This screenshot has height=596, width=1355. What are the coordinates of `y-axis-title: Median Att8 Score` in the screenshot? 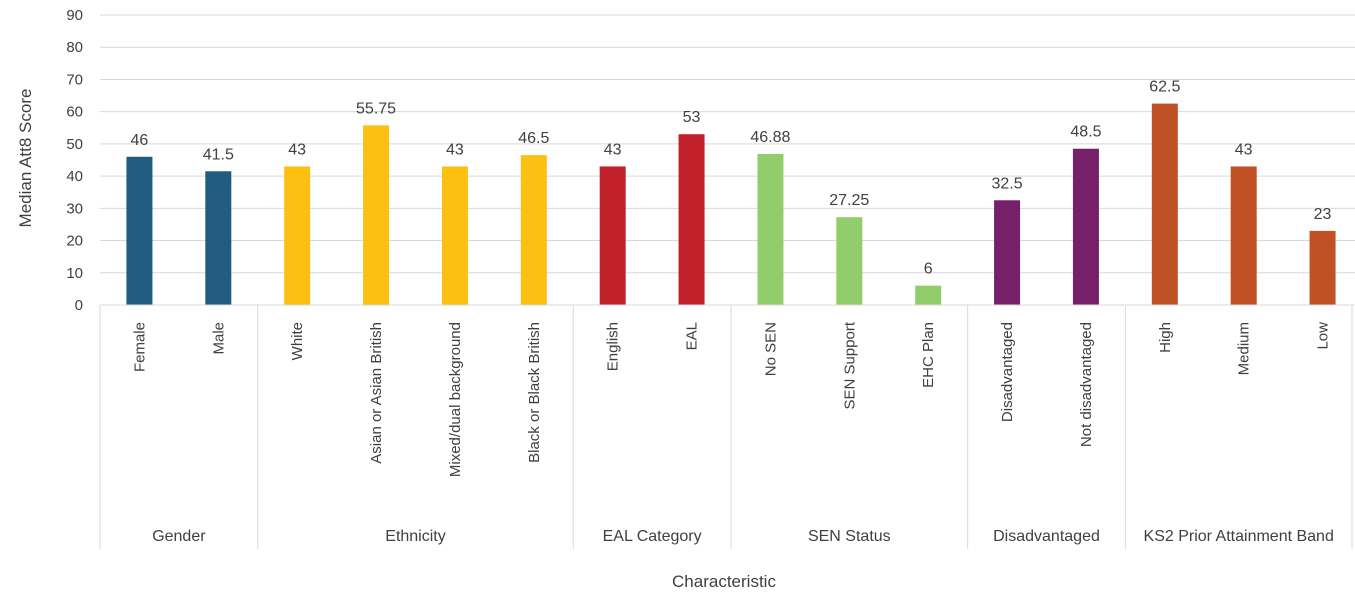 It's located at (25, 158).